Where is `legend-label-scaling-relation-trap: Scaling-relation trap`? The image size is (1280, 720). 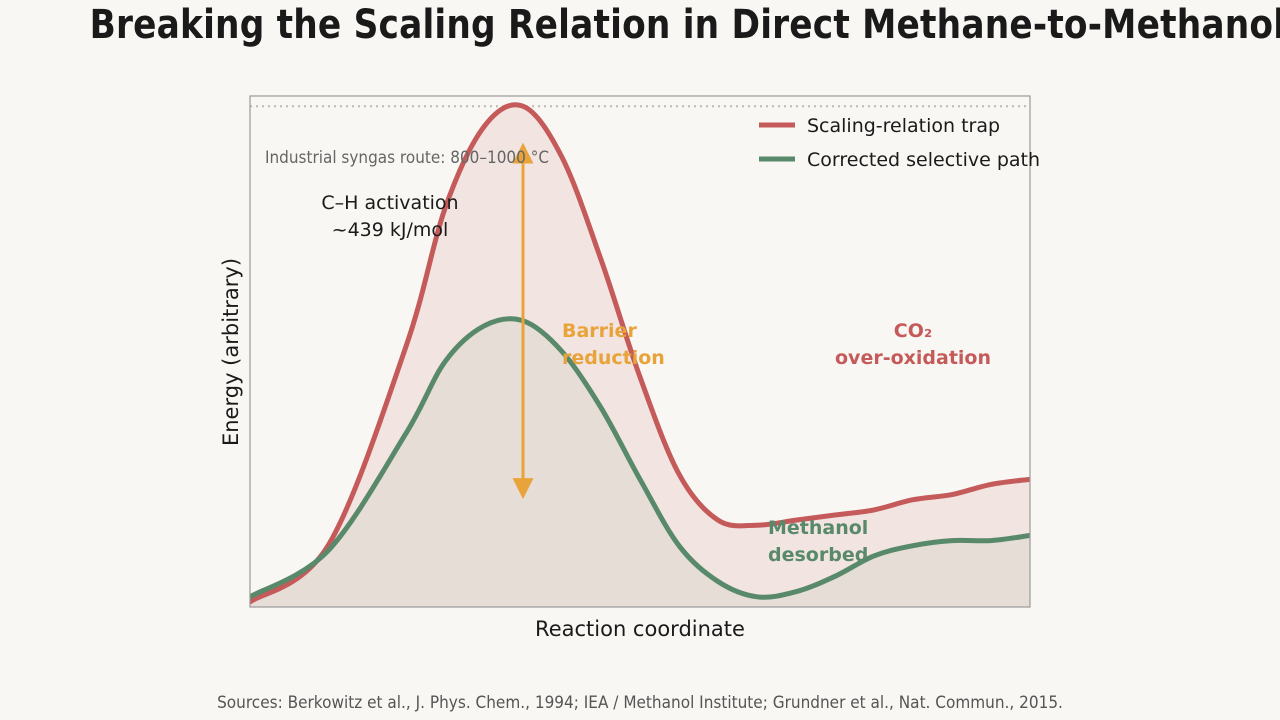
legend-label-scaling-relation-trap: Scaling-relation trap is located at coordinates (903, 126).